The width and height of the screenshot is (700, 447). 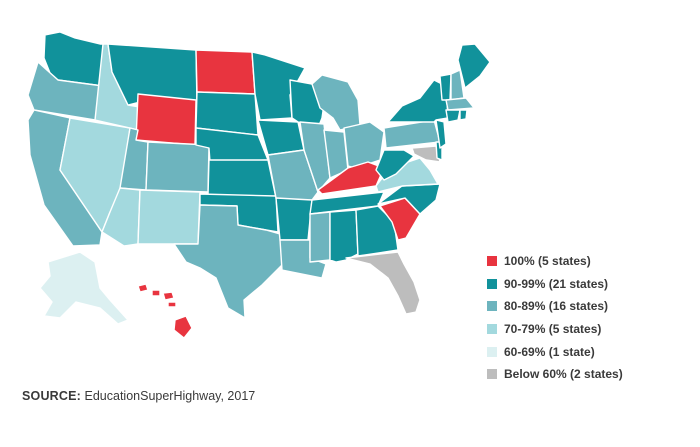 I want to click on state-mississippi, so click(x=320, y=237).